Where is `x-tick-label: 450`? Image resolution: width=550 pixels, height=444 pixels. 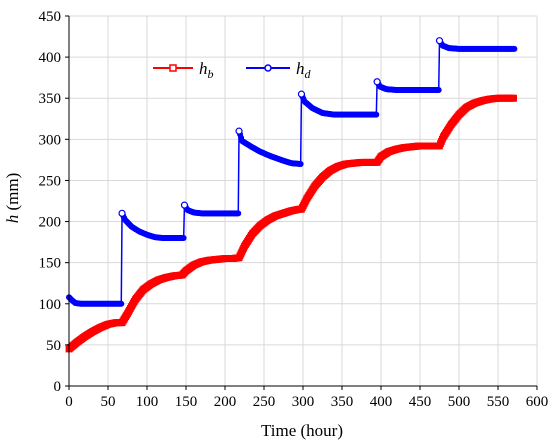 x-tick-label: 450 is located at coordinates (420, 402).